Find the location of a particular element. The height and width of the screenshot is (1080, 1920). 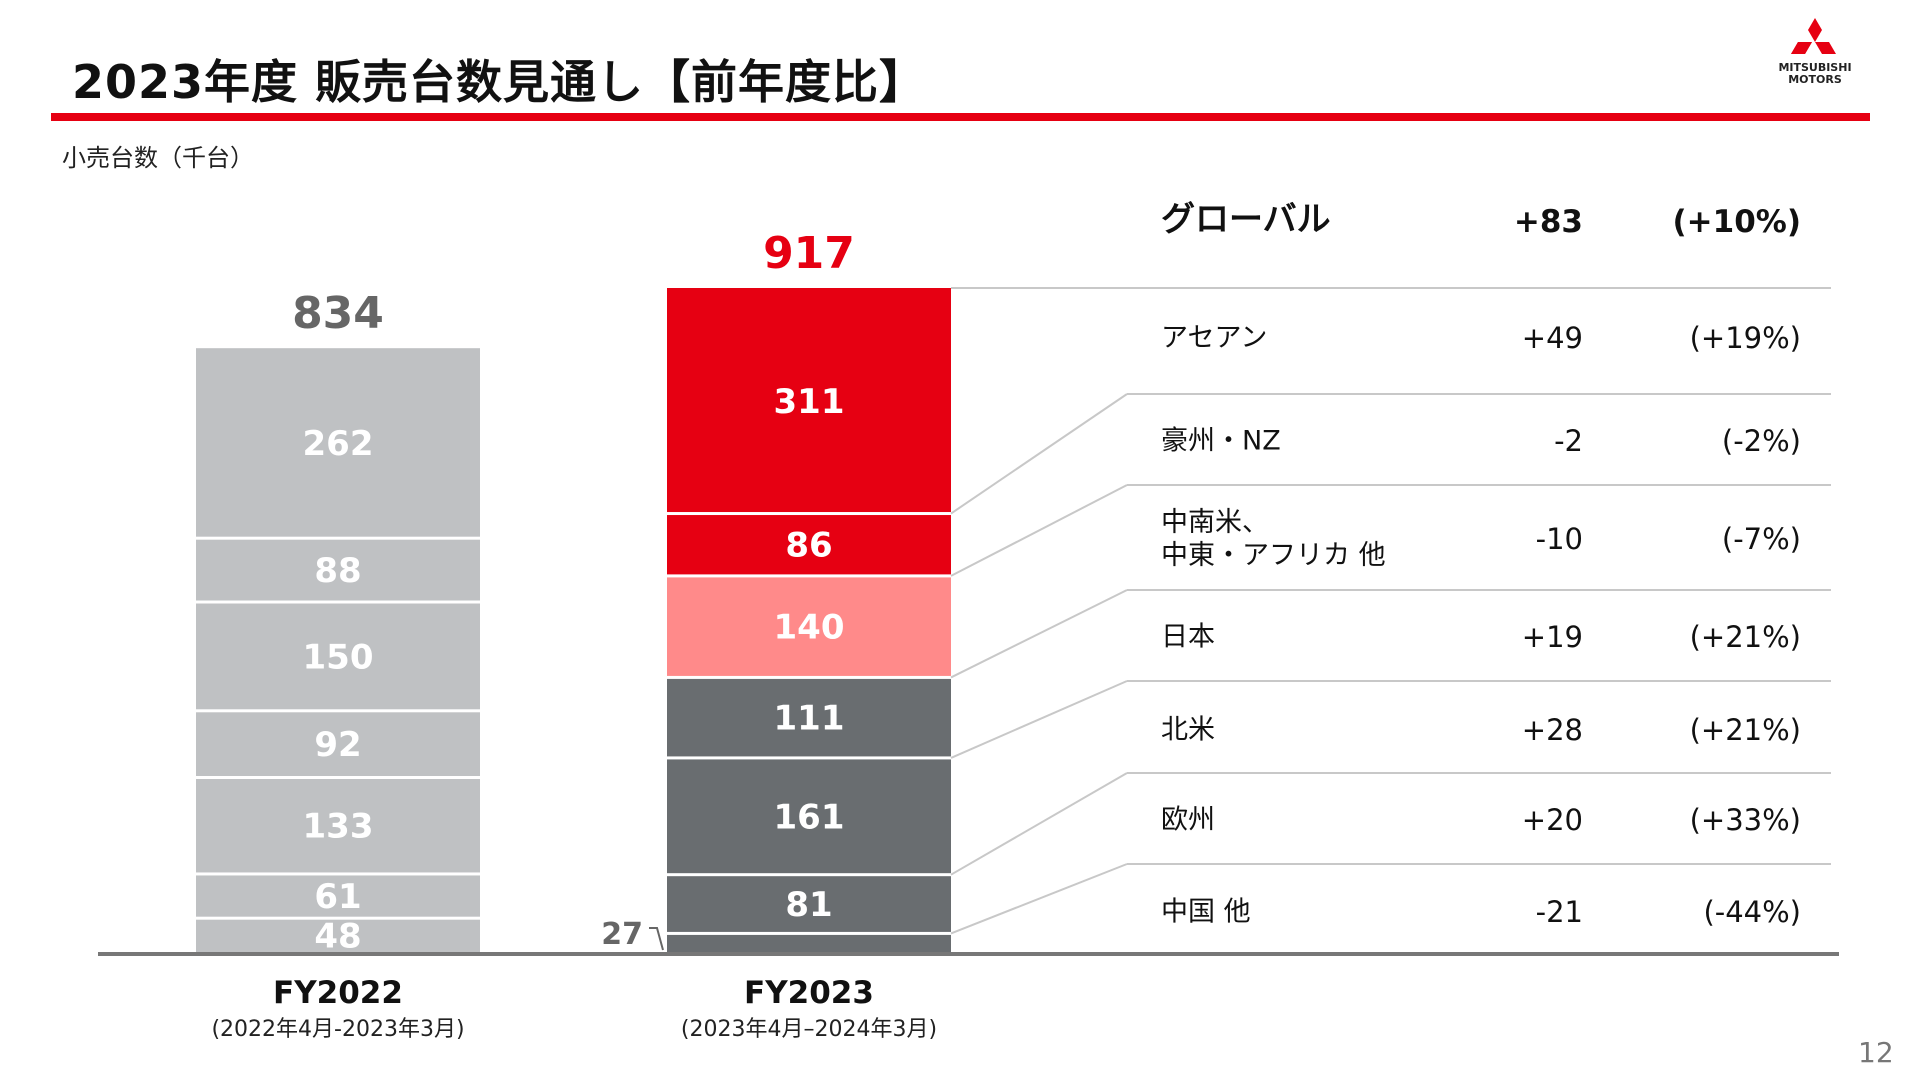

row-pct: (-2%) is located at coordinates (1761, 441).